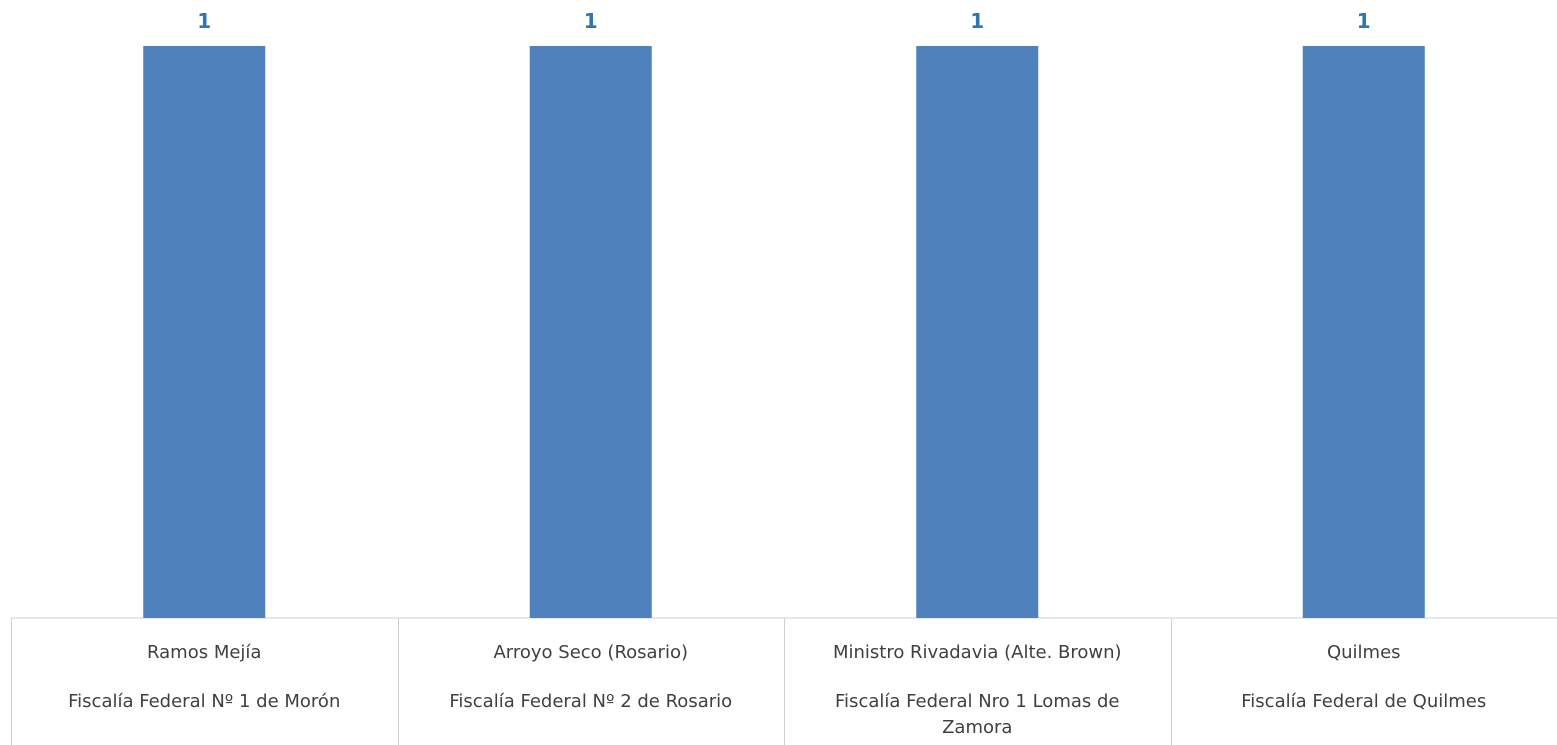  What do you see at coordinates (1363, 701) in the screenshot?
I see `category-label-office: Fiscalía Federal de Quilmes` at bounding box center [1363, 701].